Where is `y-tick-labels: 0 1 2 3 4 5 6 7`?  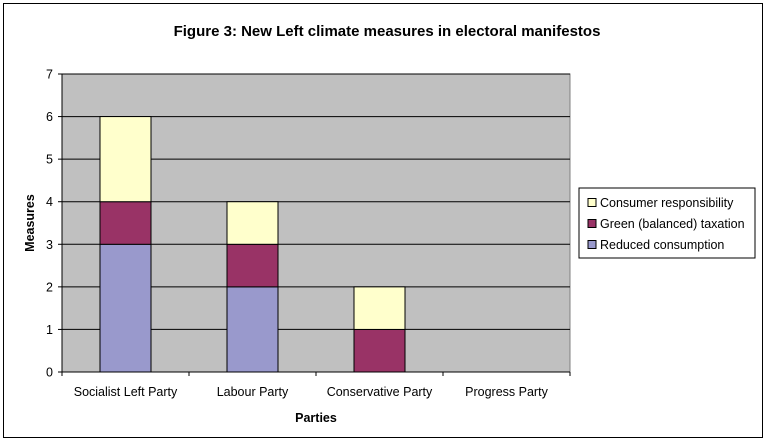 y-tick-labels: 0 1 2 3 4 5 6 7 is located at coordinates (49, 224).